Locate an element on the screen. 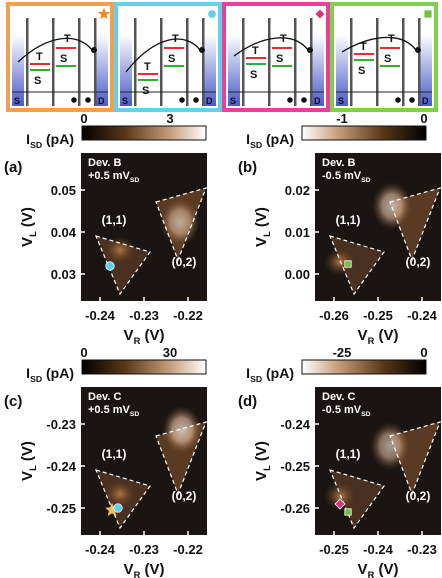 The height and width of the screenshot is (578, 442). colorbar-tick-label: 0 is located at coordinates (423, 352).